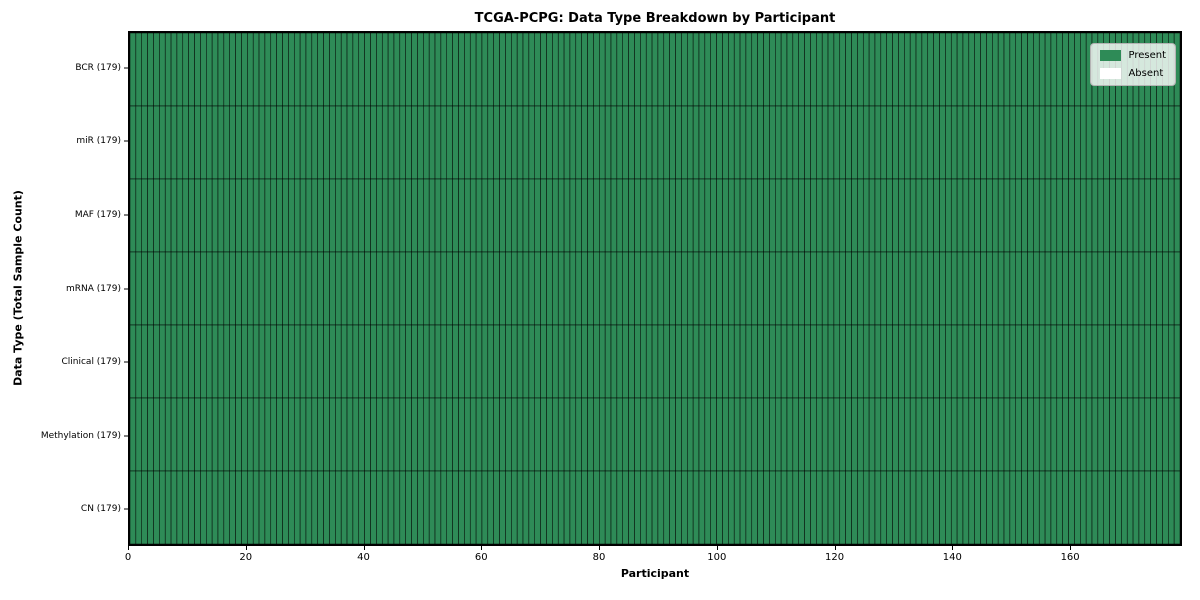 This screenshot has height=600, width=1200. What do you see at coordinates (1133, 64) in the screenshot?
I see `legend: Present Absent` at bounding box center [1133, 64].